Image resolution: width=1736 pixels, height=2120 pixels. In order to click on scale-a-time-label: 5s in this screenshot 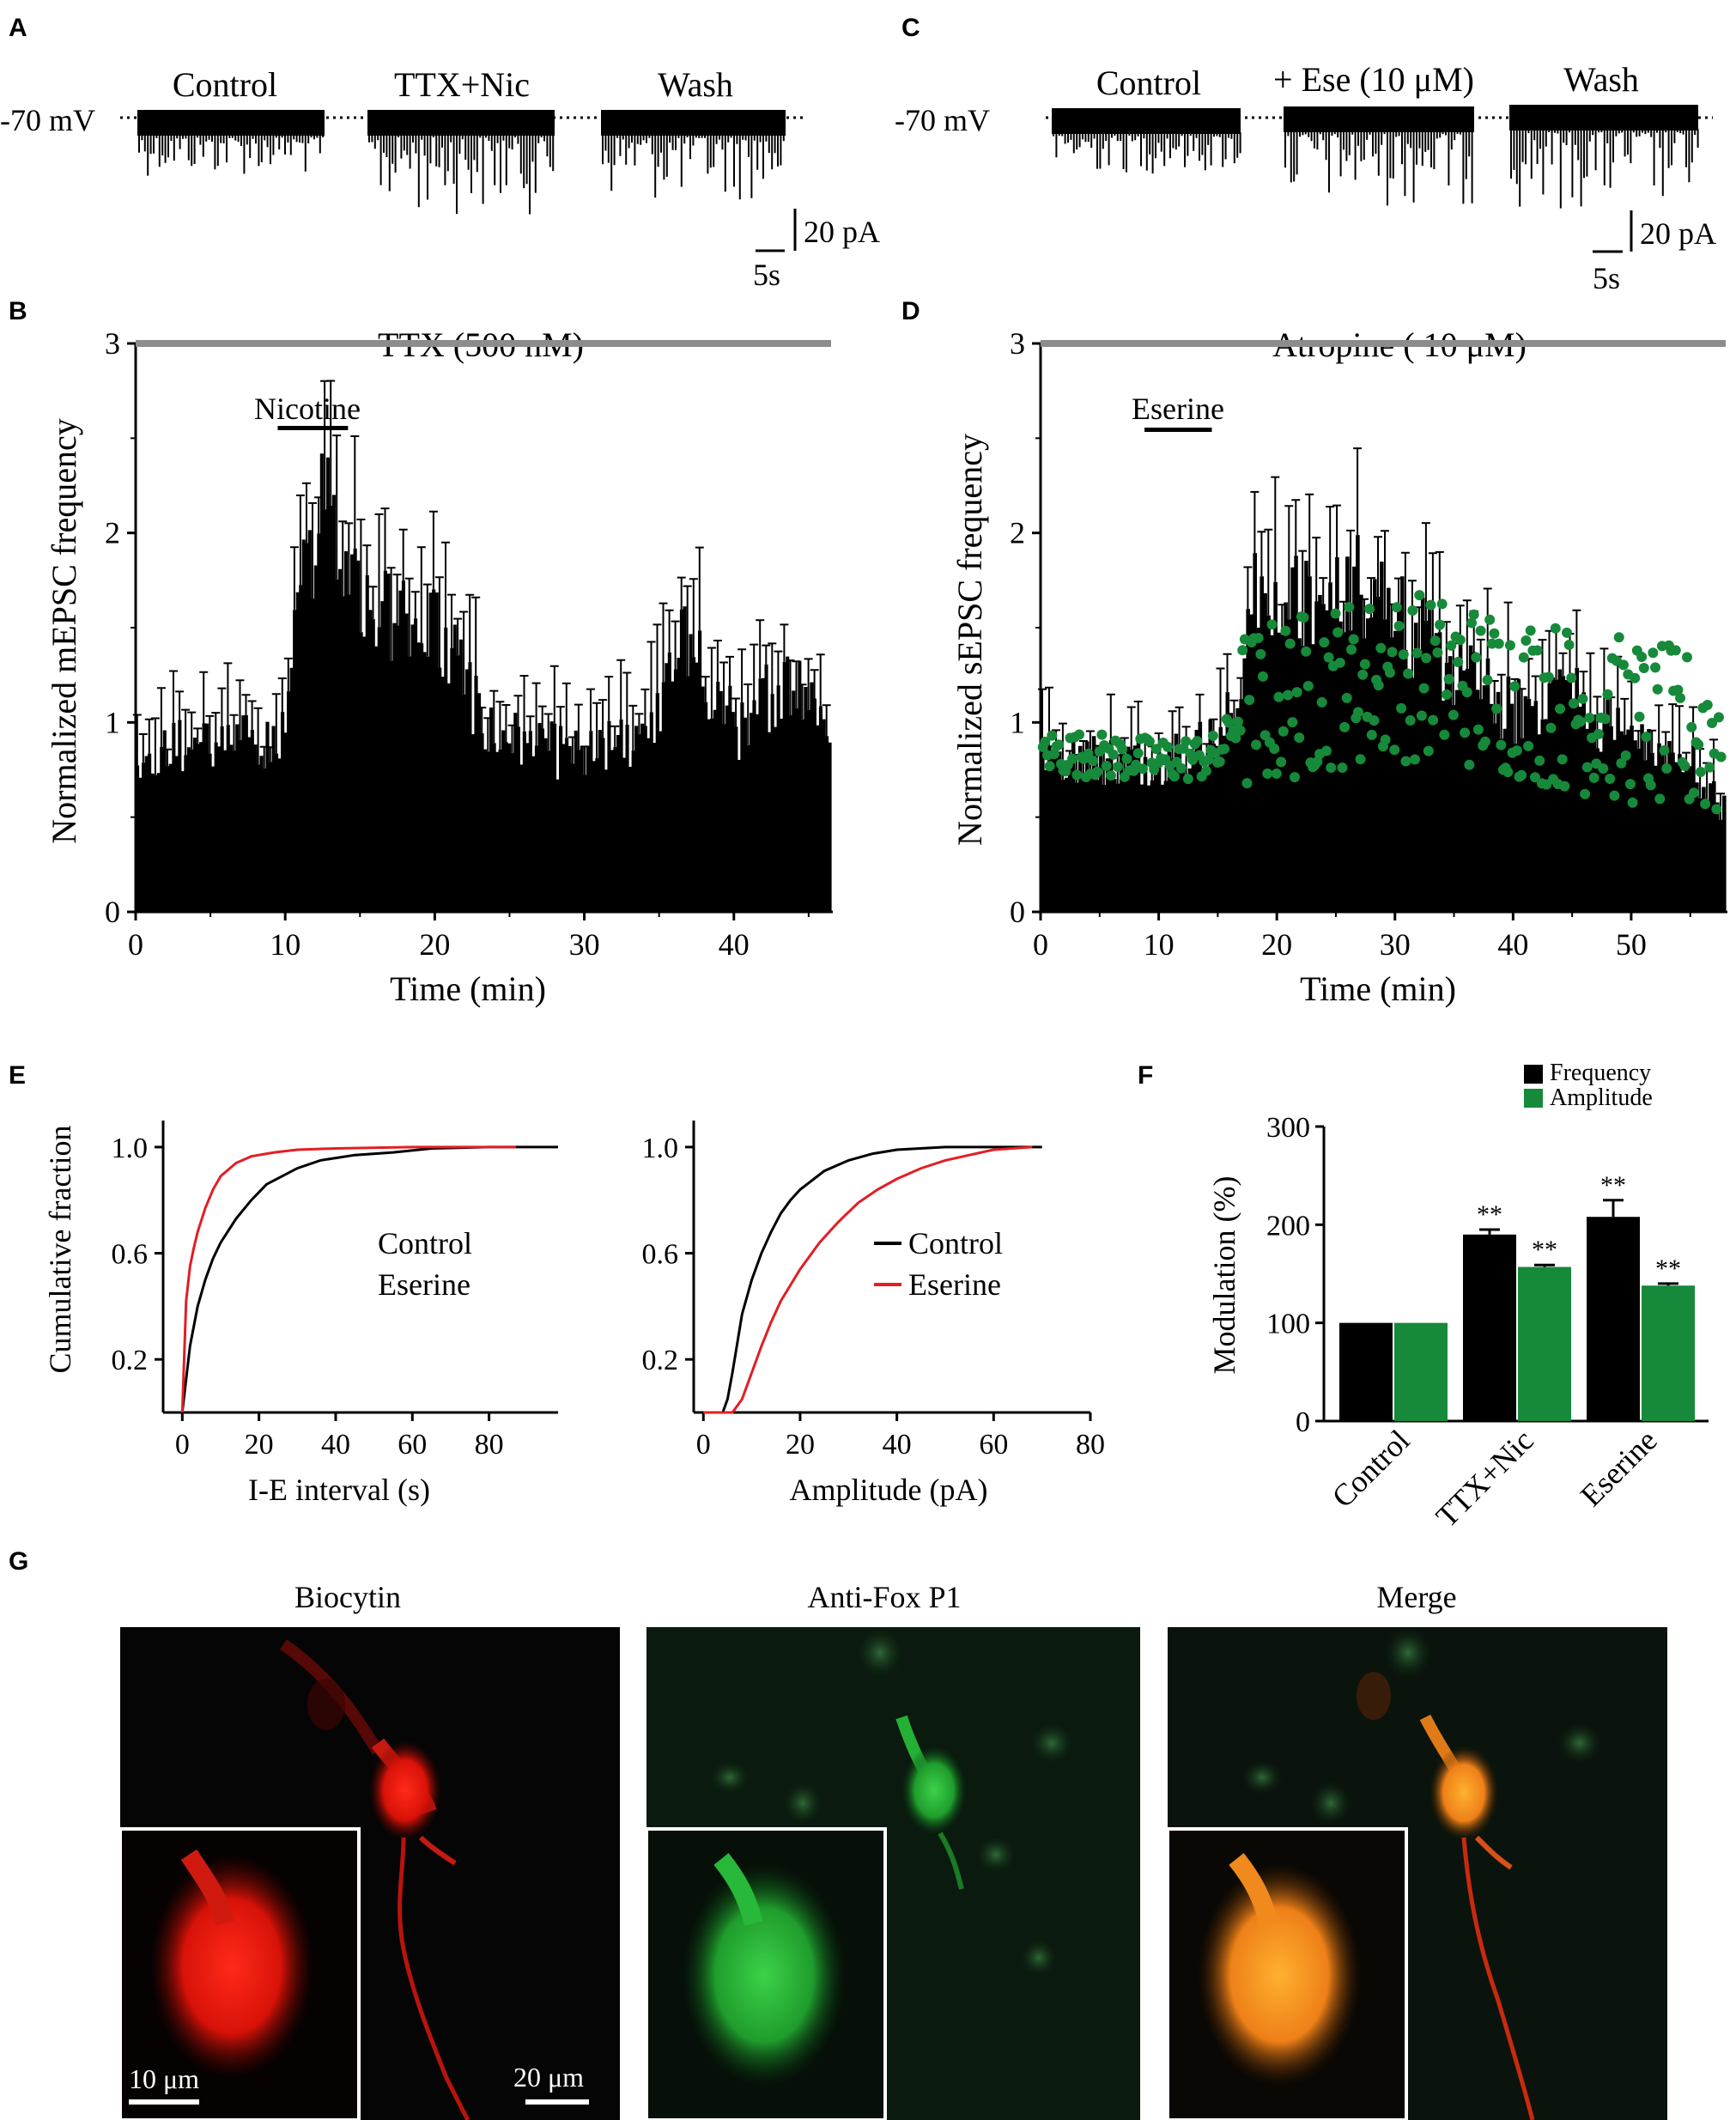, I will do `click(766, 275)`.